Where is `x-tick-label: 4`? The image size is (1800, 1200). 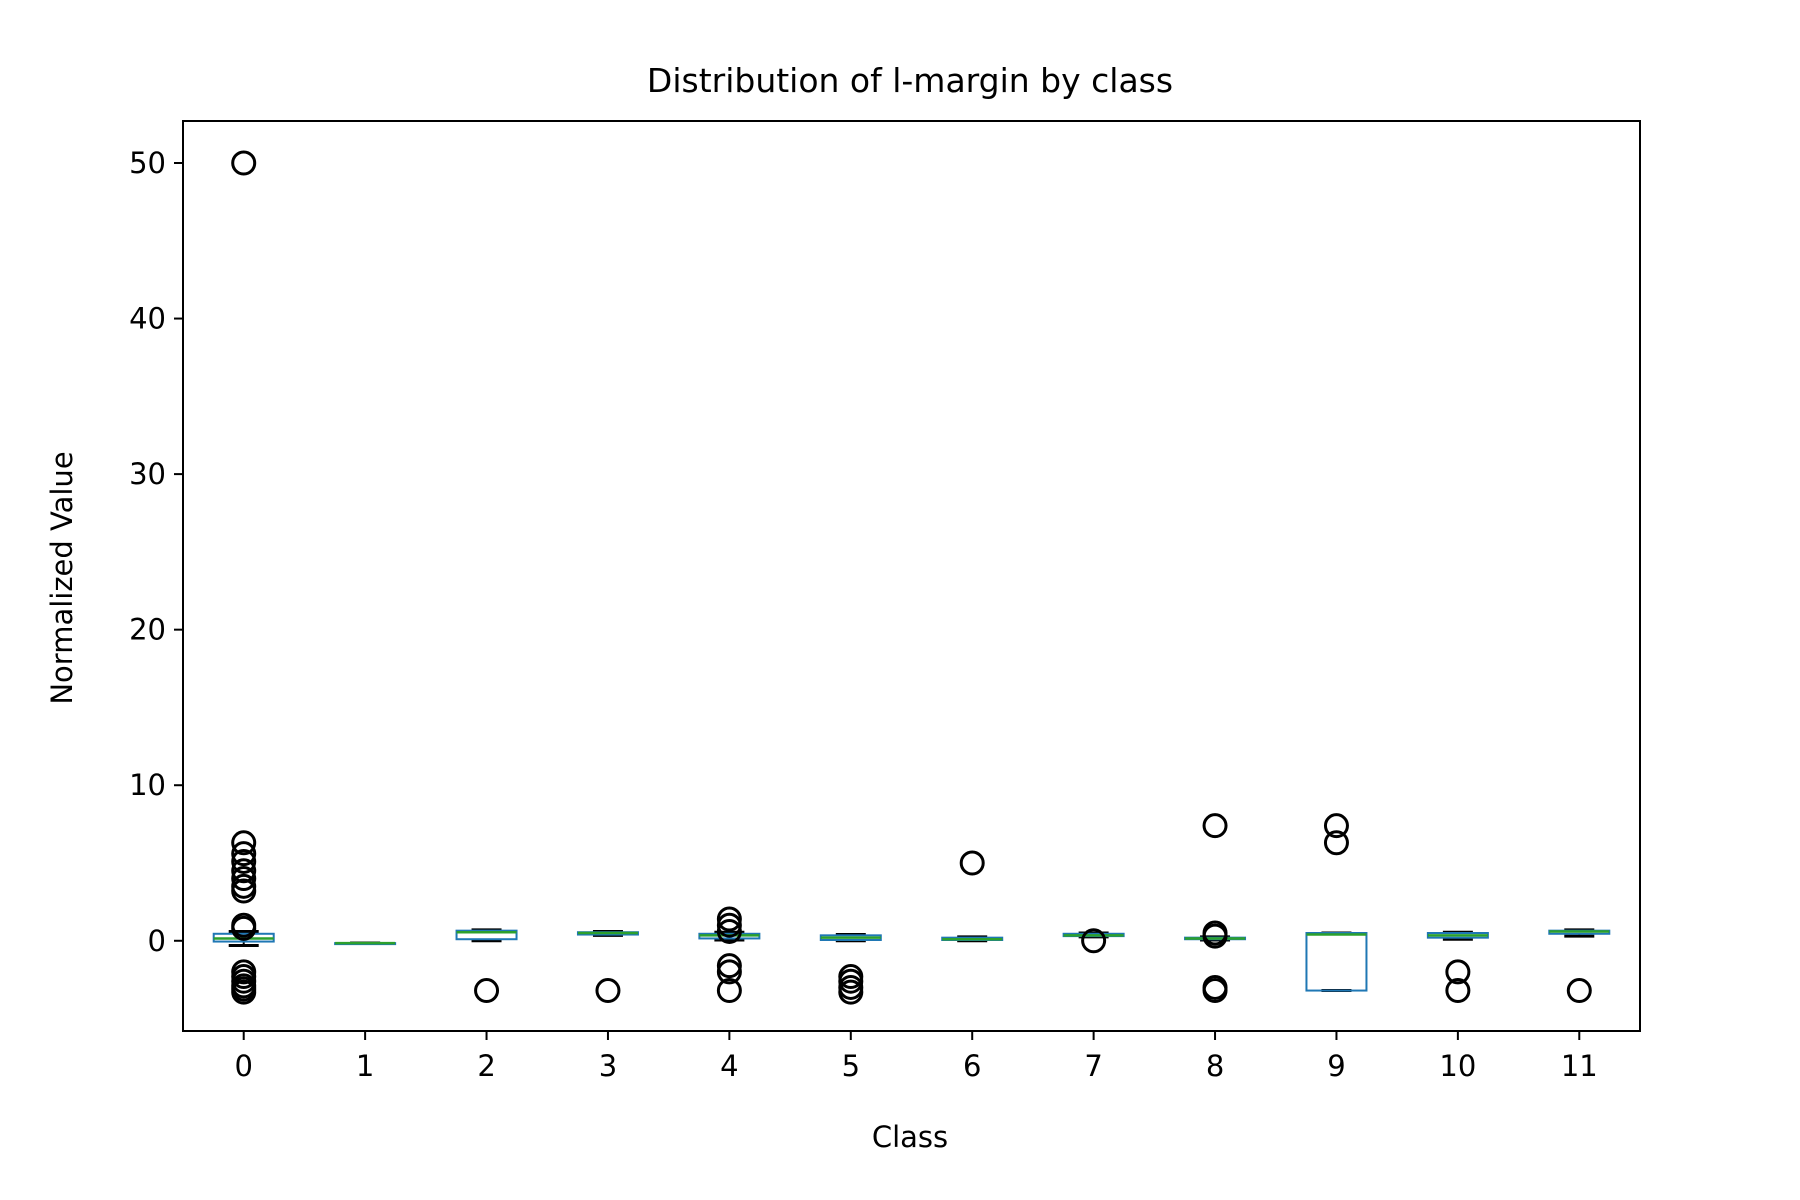 x-tick-label: 4 is located at coordinates (729, 1066).